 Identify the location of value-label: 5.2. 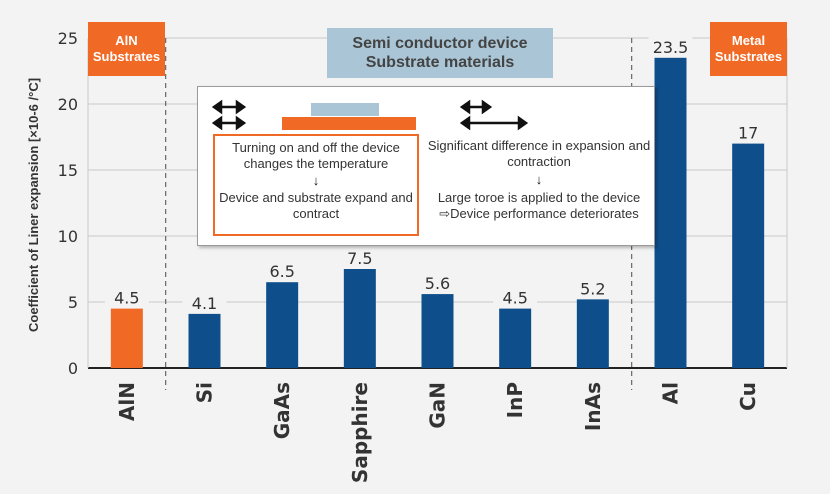
(592, 288).